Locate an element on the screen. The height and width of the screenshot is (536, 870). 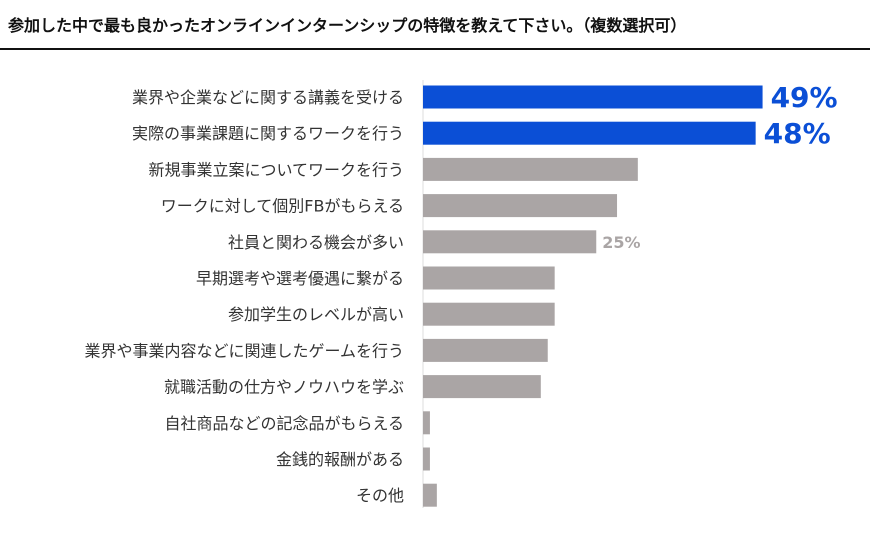
category-label: 自社商品などの記念品がもらえる is located at coordinates (284, 423).